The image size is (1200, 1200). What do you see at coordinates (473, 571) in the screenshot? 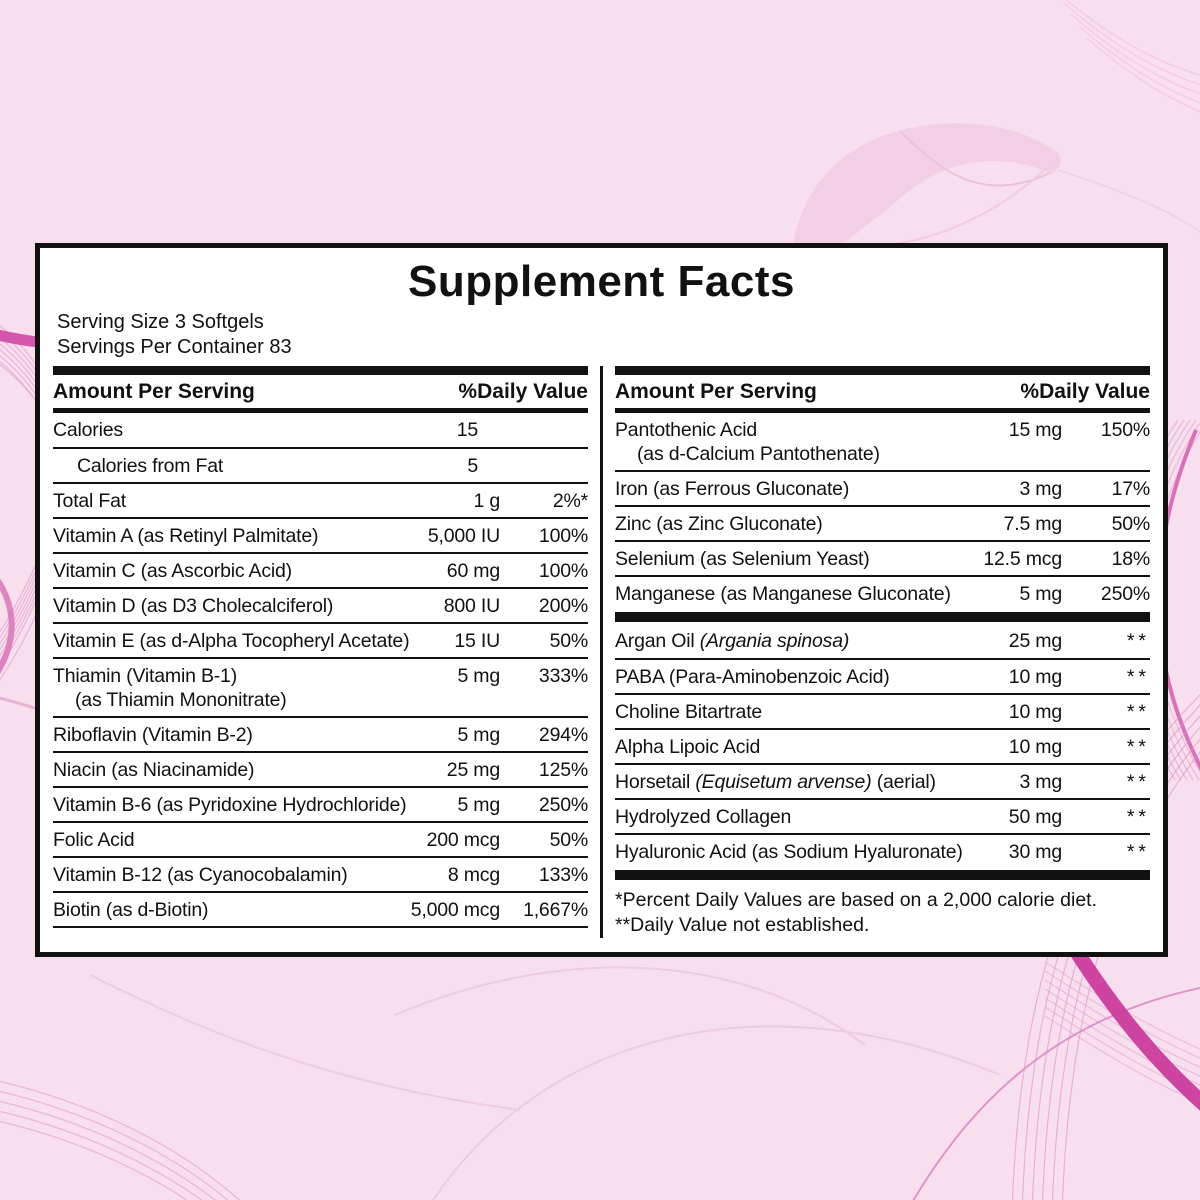
I see `nutrient-amount: 60 mg` at bounding box center [473, 571].